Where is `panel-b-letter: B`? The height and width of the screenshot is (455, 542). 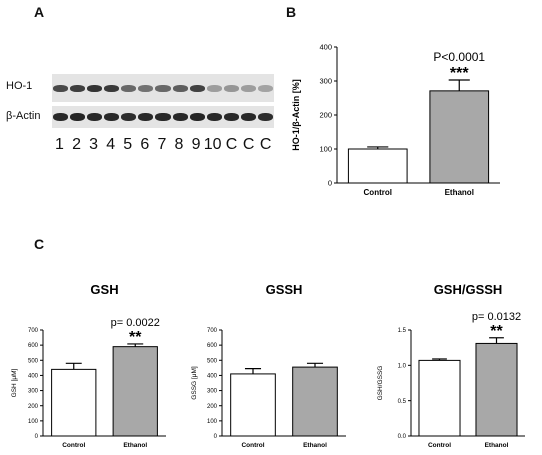
panel-b-letter: B is located at coordinates (291, 12).